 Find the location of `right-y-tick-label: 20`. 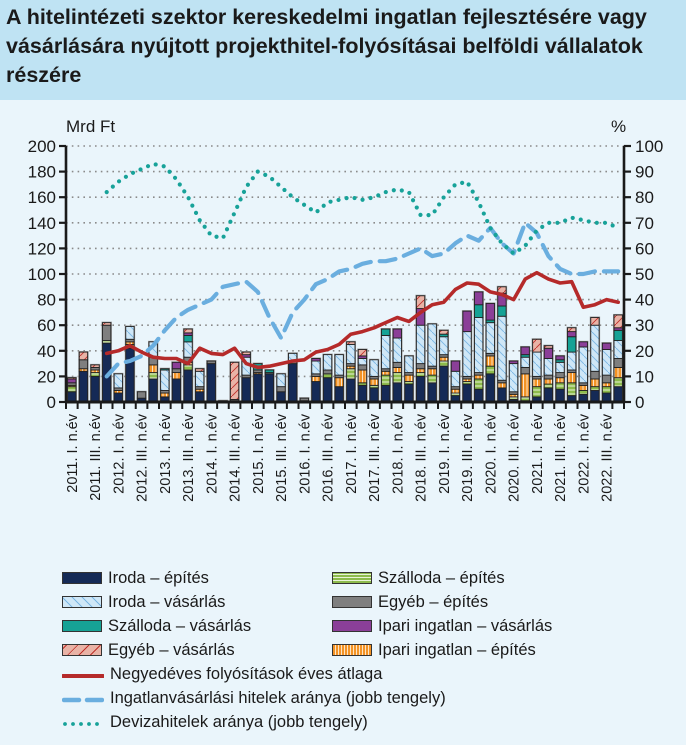

right-y-tick-label: 20 is located at coordinates (644, 351).